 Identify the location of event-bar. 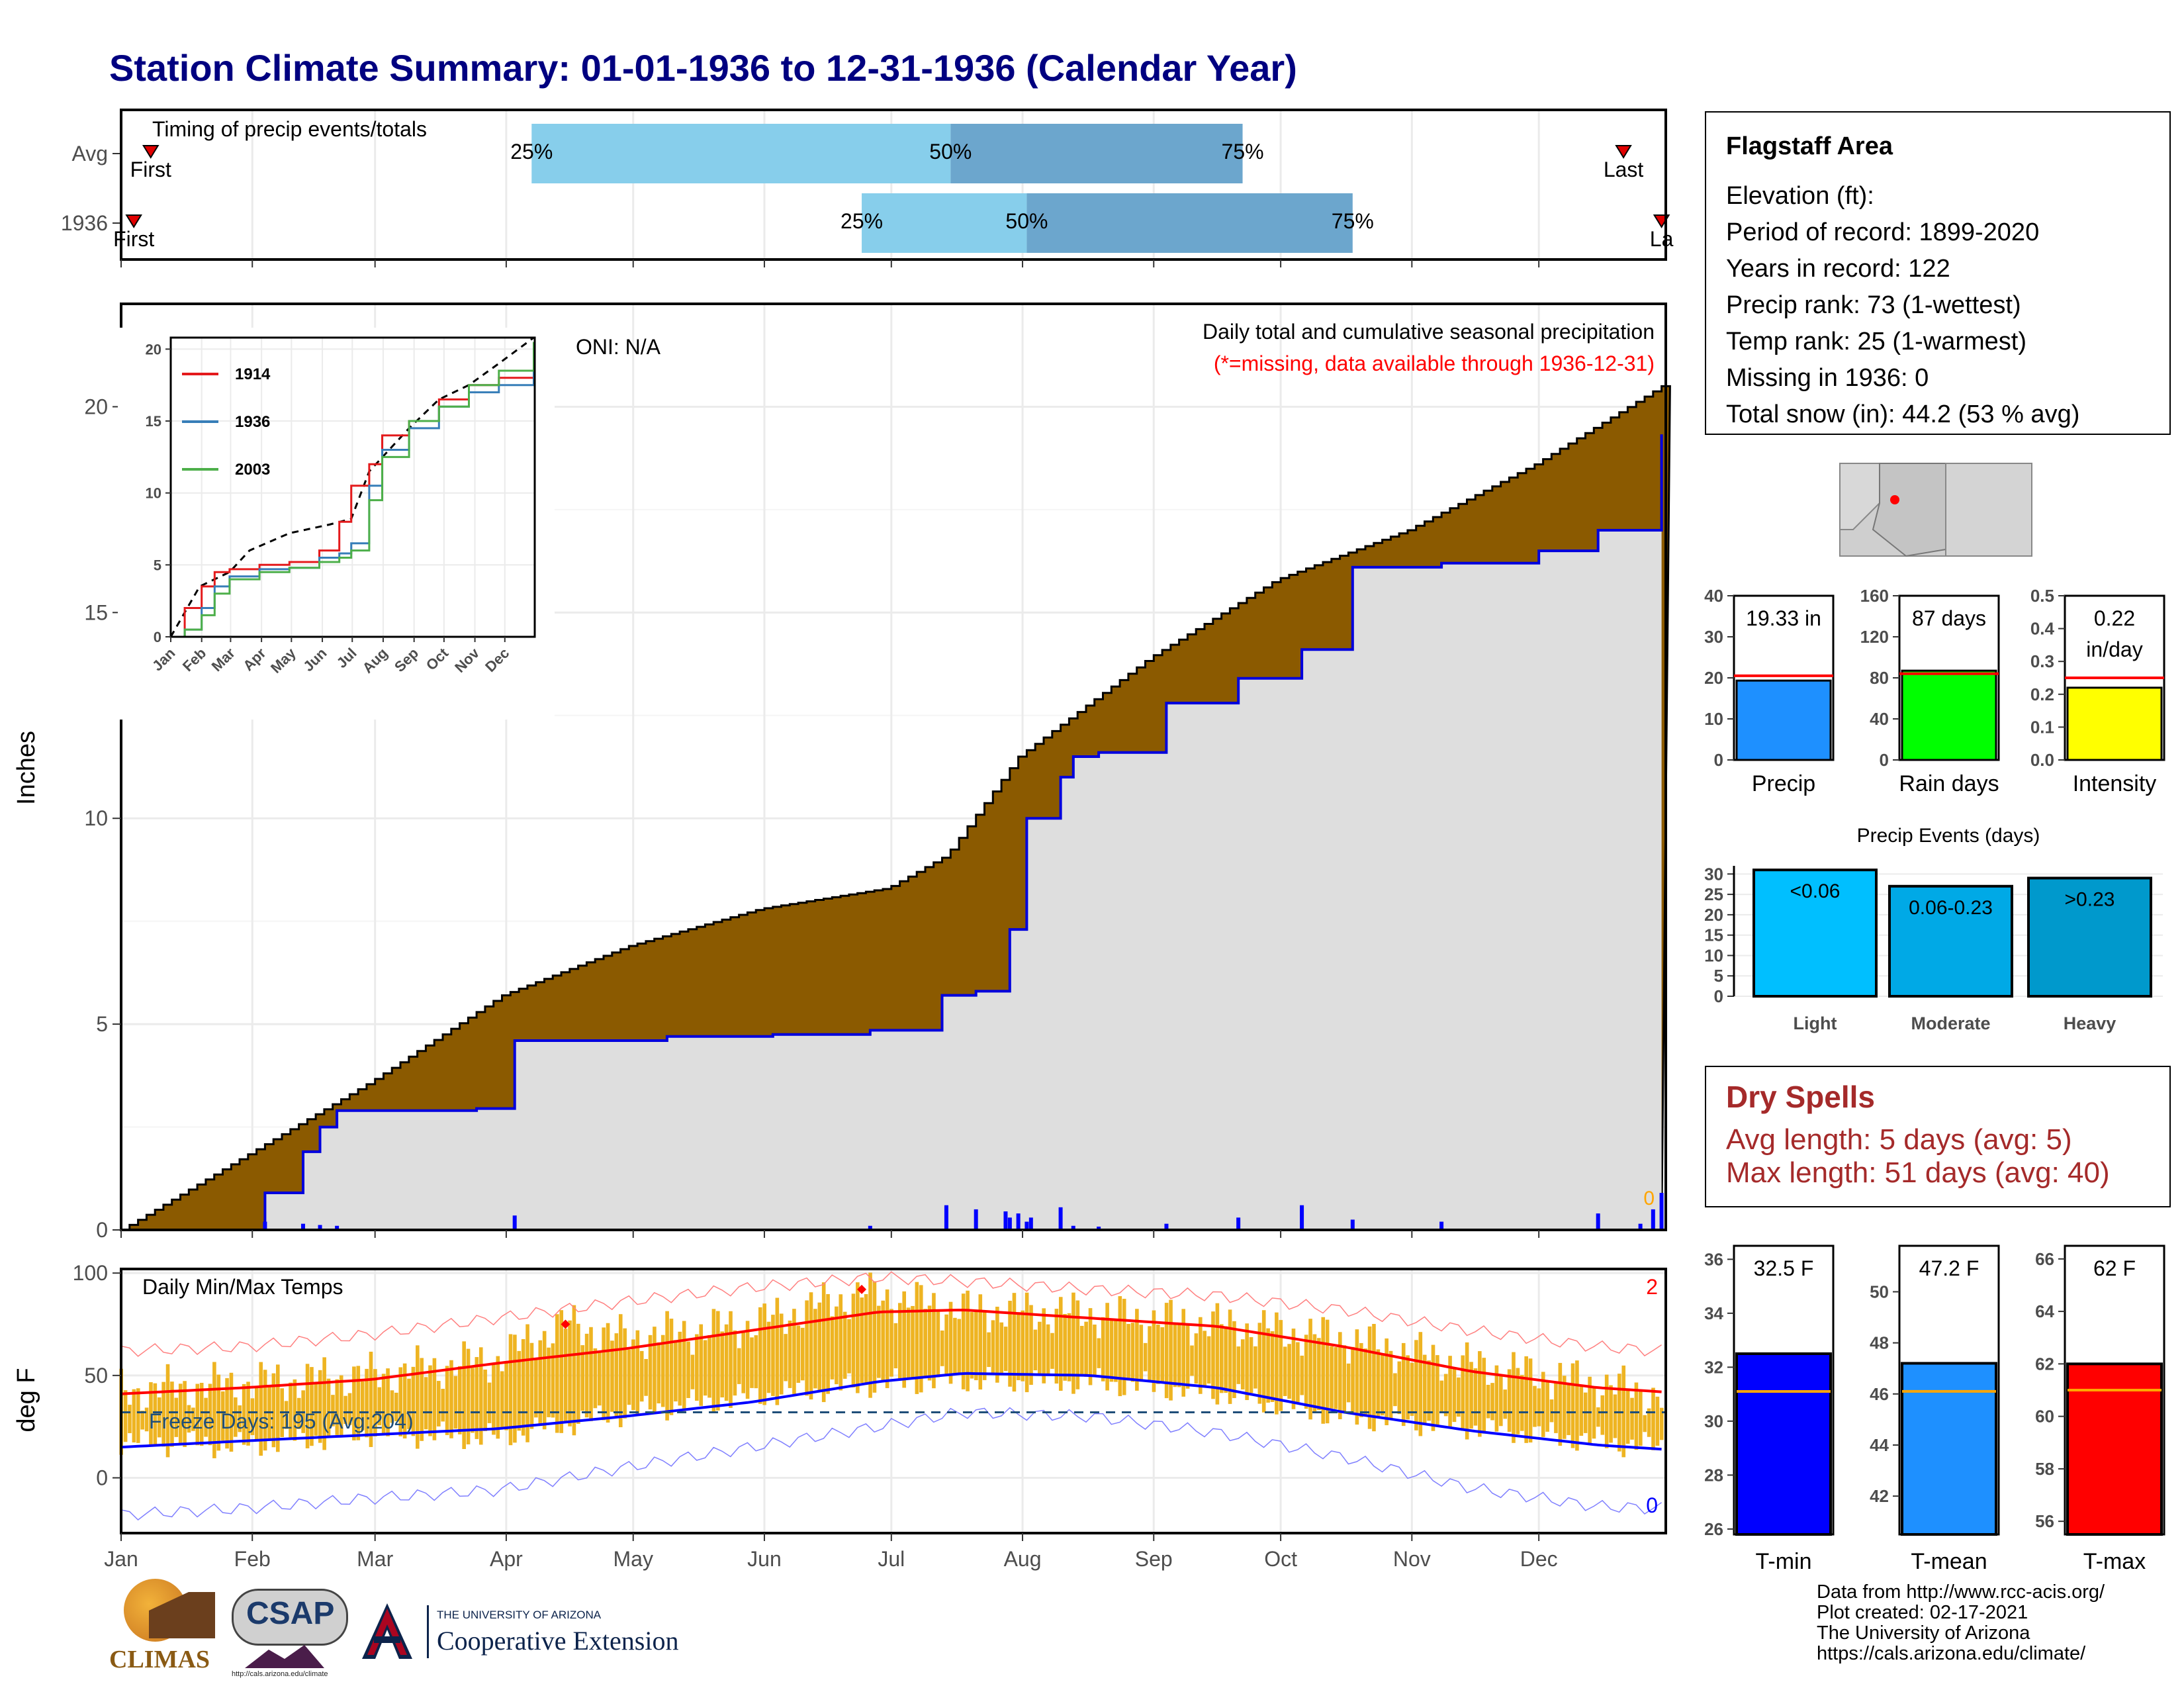
(1951, 941).